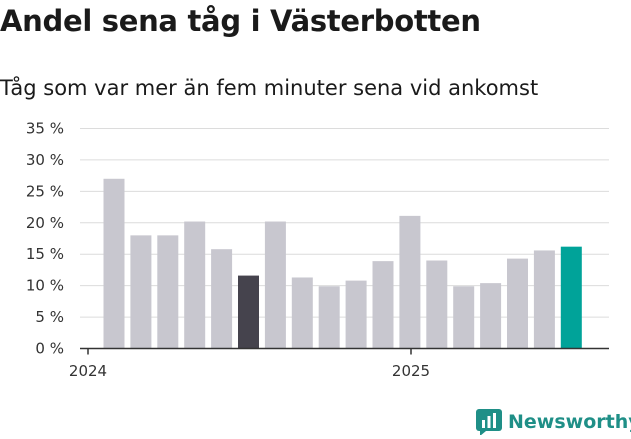 This screenshot has width=631, height=439. I want to click on y-tick-label: 5 %, so click(49, 317).